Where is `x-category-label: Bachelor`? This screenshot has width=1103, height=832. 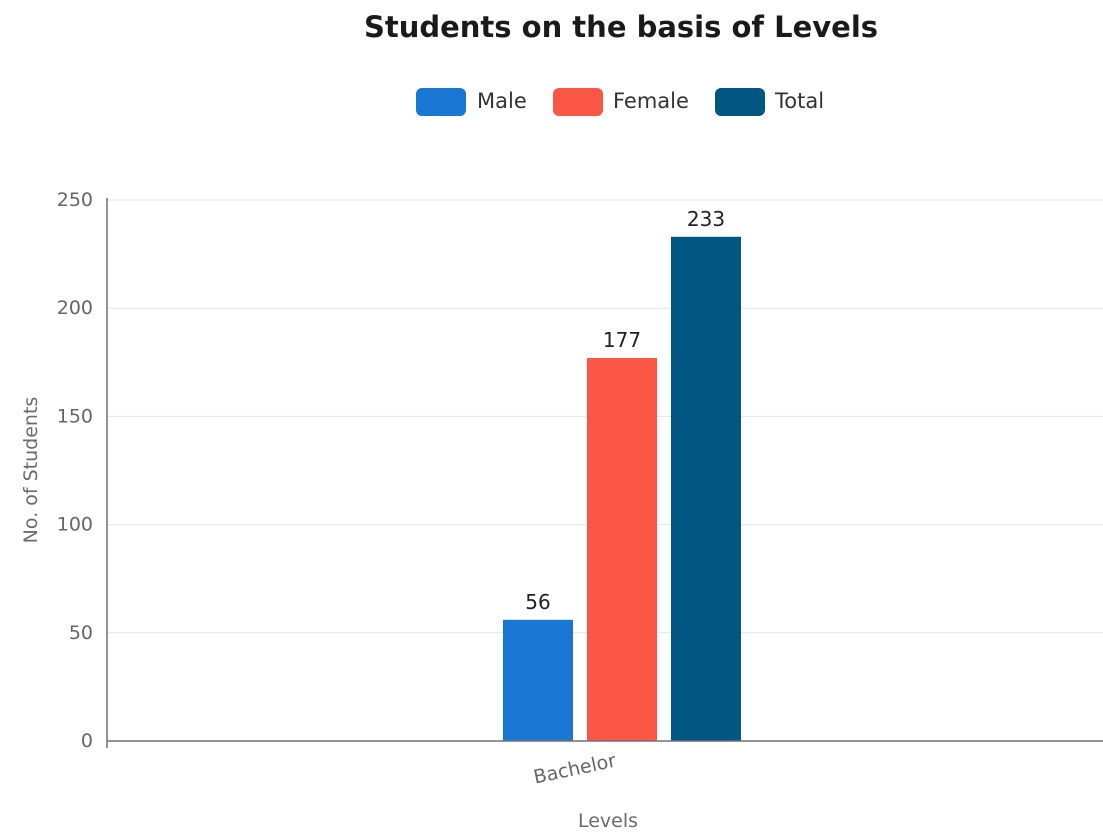 x-category-label: Bachelor is located at coordinates (575, 769).